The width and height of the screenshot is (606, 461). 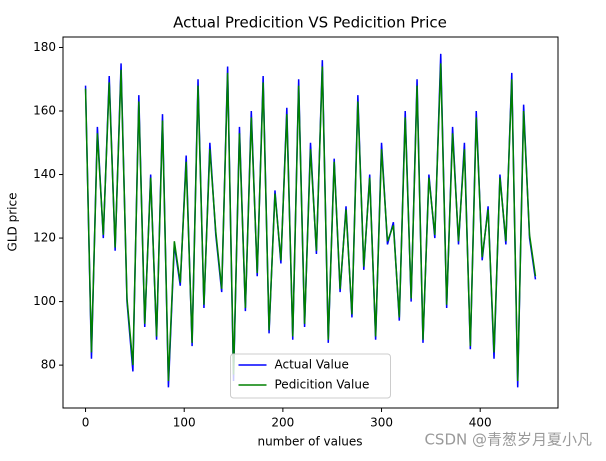 I want to click on x-tick-label: 0, so click(x=86, y=423).